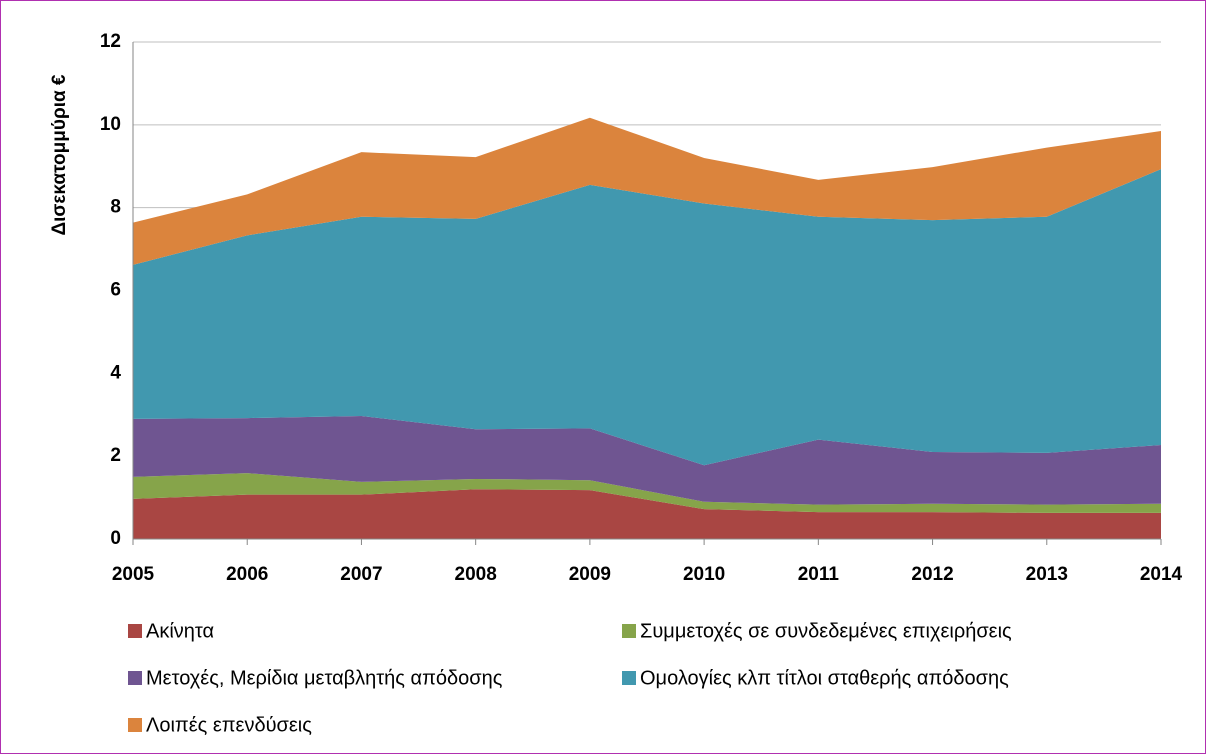 This screenshot has width=1206, height=754. I want to click on x-tick-label: 2010, so click(704, 574).